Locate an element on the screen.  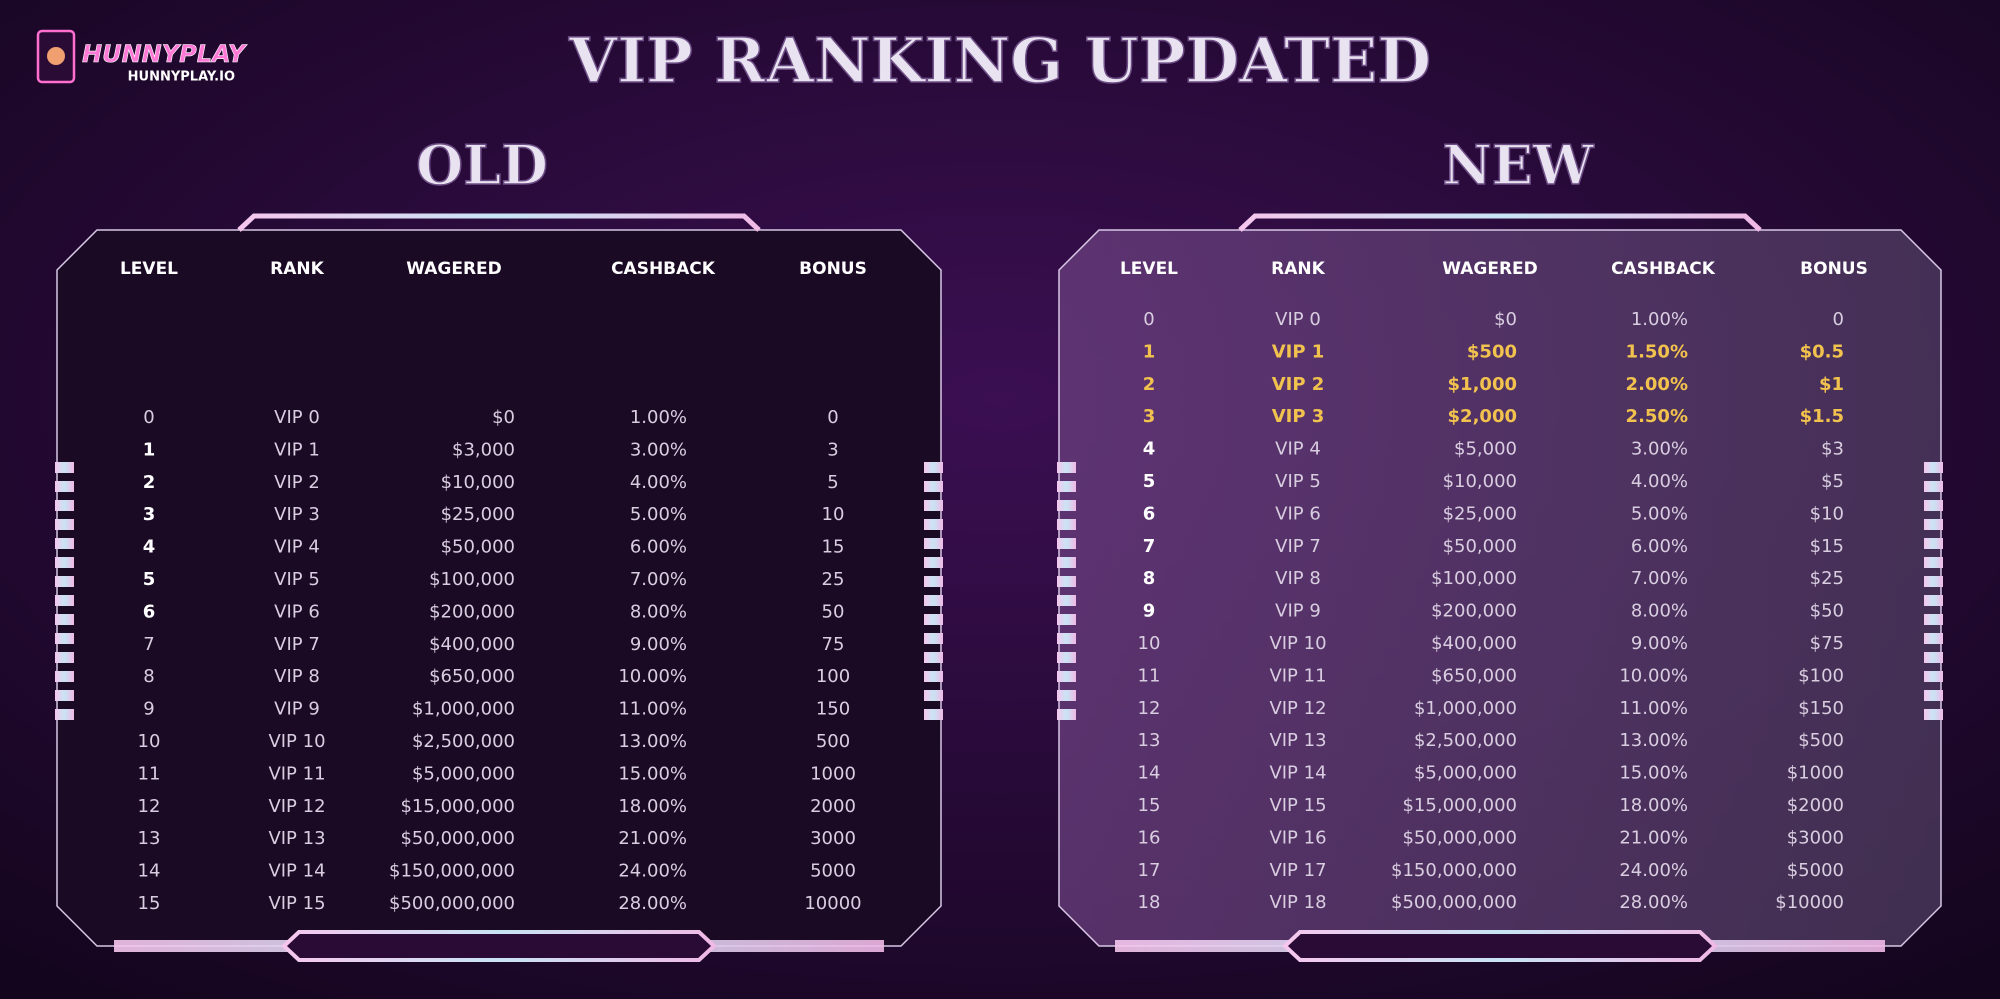
table-cell: 2.50% is located at coordinates (1657, 416).